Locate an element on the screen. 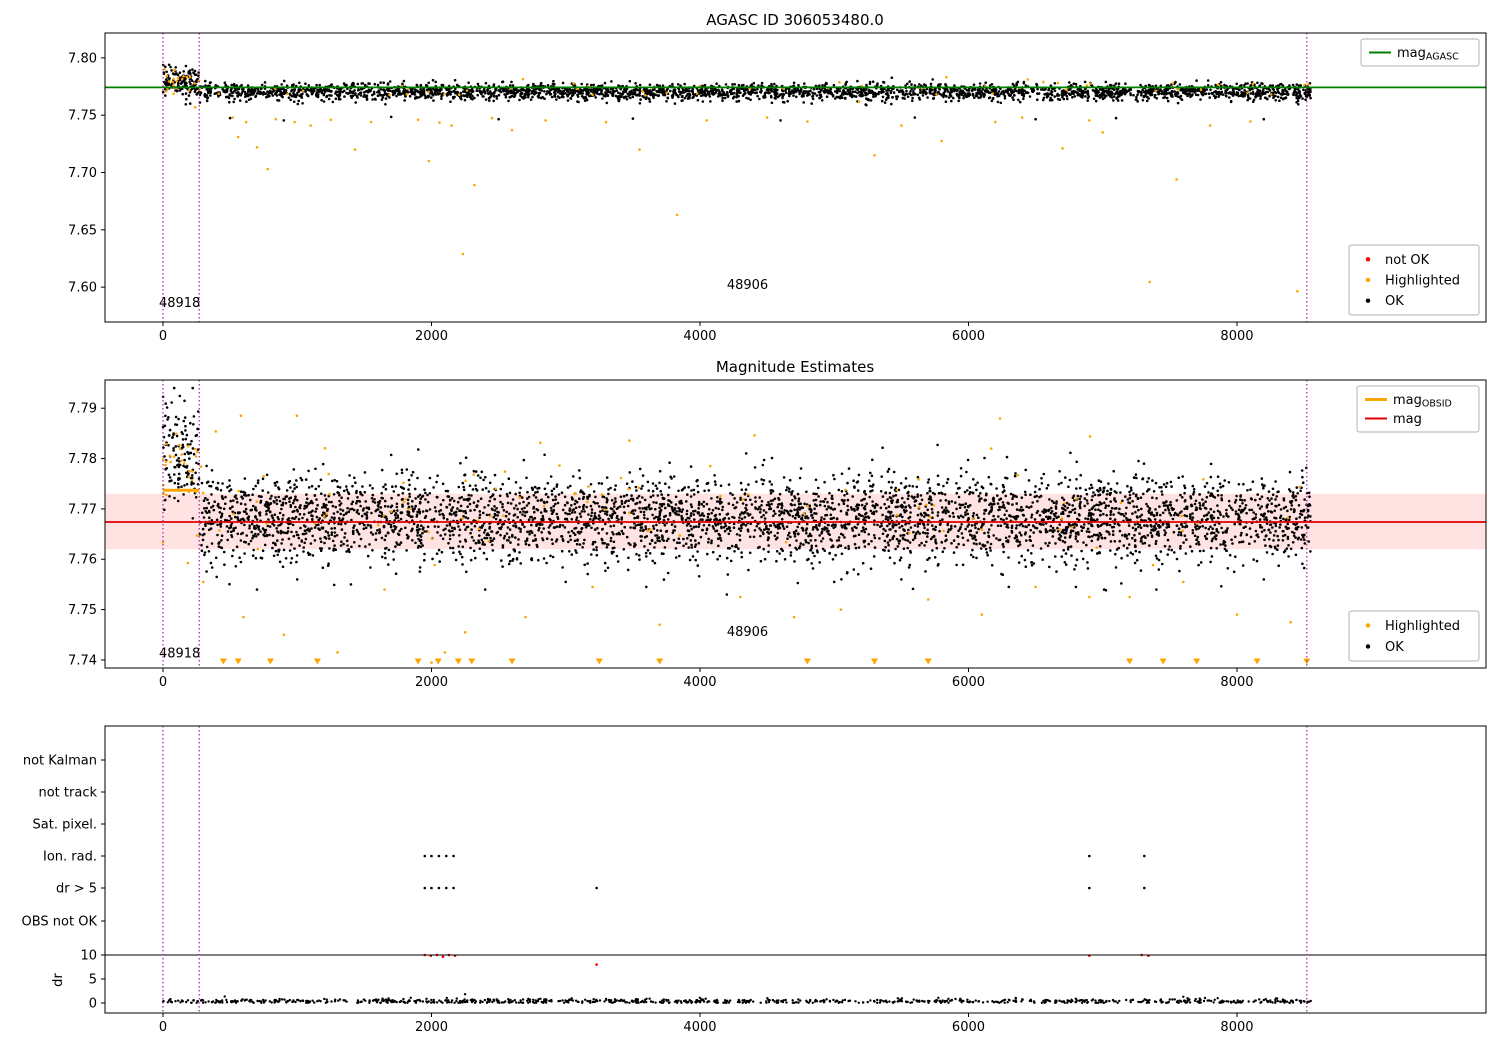 This screenshot has width=1500, height=1050. y-tick-label: 7.80 is located at coordinates (82, 58).